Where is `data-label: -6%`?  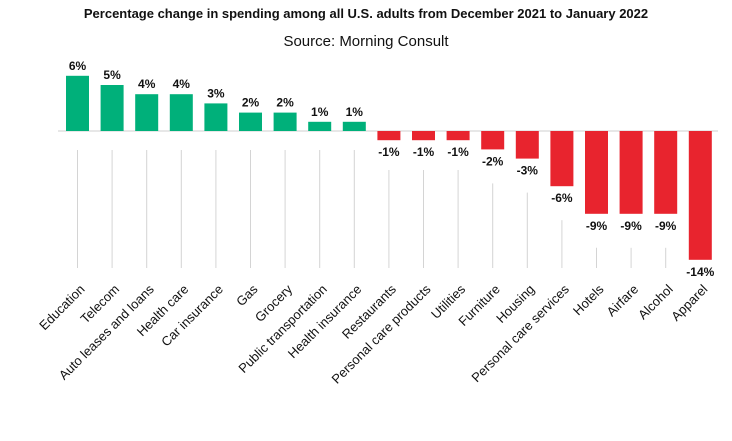
data-label: -6% is located at coordinates (562, 198).